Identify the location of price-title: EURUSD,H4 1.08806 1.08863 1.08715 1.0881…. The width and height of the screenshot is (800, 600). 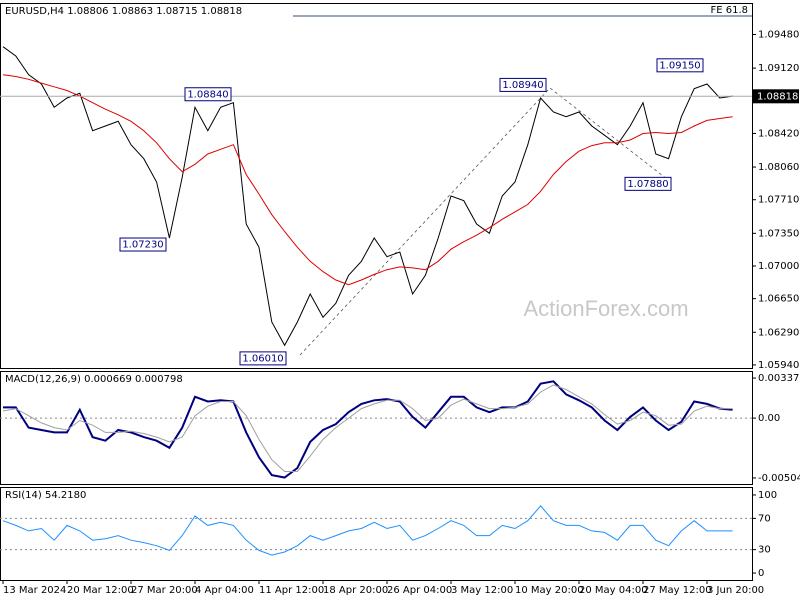
(123, 11).